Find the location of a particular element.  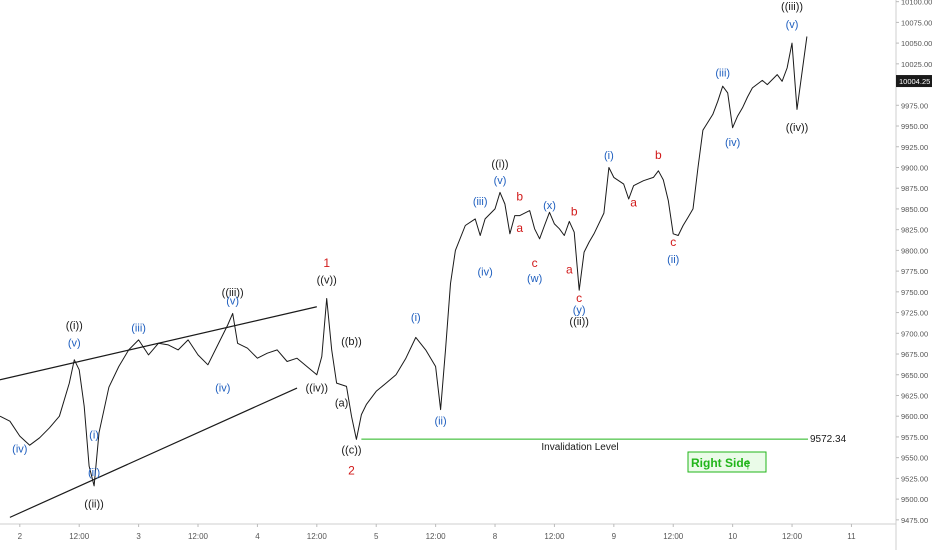

wave-label-red: 1 is located at coordinates (326, 263).